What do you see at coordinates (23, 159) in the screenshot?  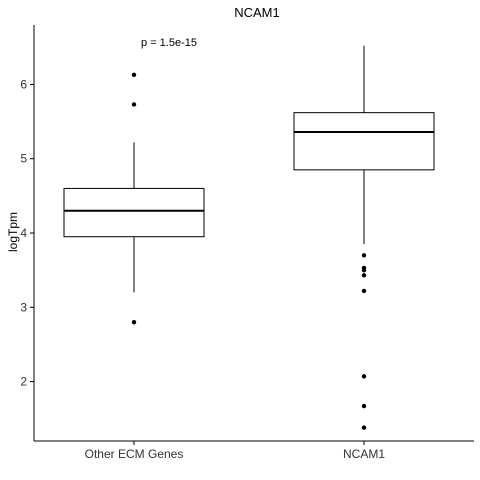 I see `y-tick-label: 5` at bounding box center [23, 159].